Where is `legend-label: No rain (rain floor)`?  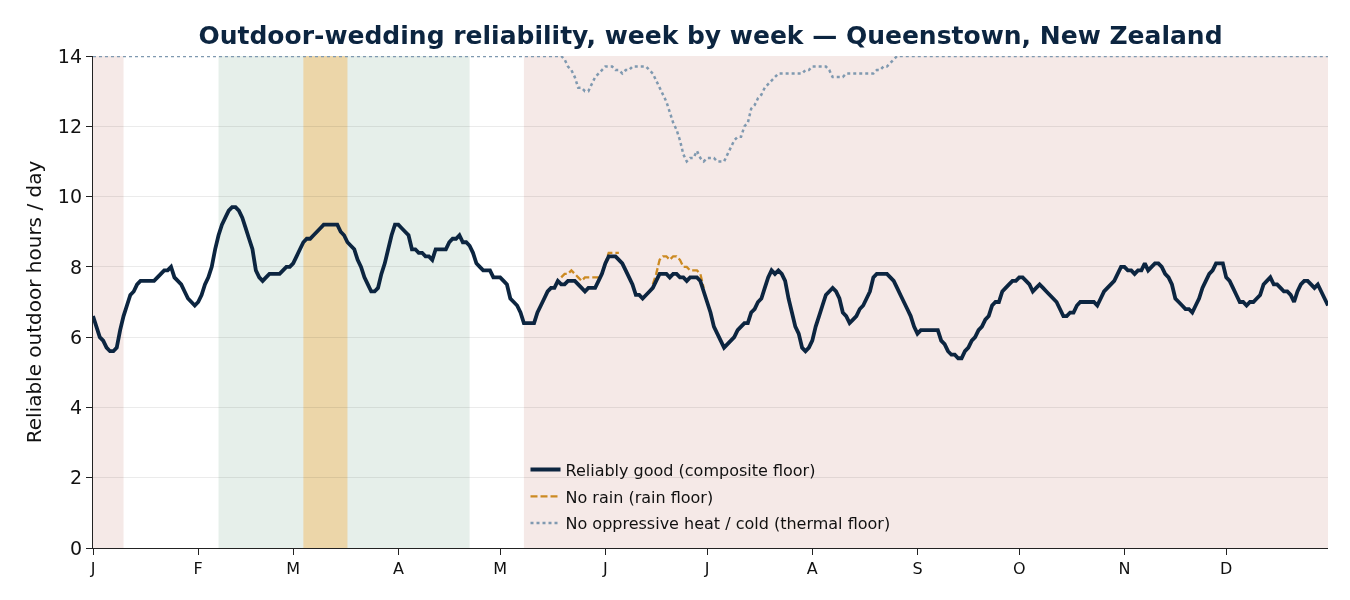 legend-label: No rain (rain floor) is located at coordinates (639, 497).